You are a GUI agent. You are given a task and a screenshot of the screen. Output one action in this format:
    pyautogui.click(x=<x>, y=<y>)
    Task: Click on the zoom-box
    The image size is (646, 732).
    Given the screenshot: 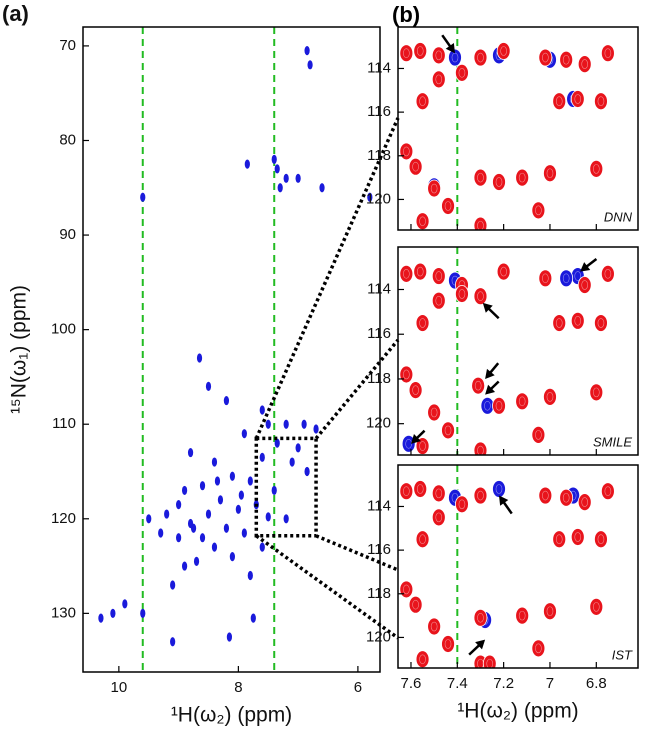 What is the action you would take?
    pyautogui.click(x=286, y=487)
    